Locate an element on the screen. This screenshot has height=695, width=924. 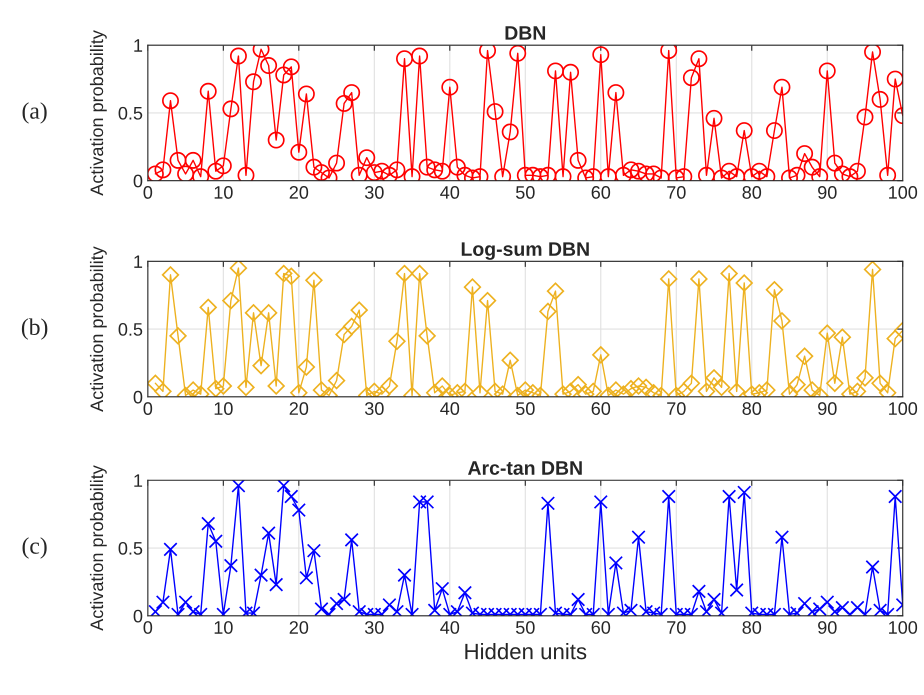
chart-title: Arc-tan DBN is located at coordinates (525, 468).